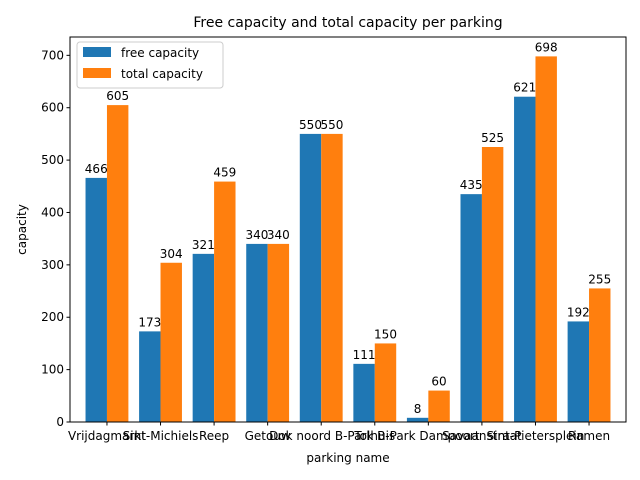  Describe the element at coordinates (471, 308) in the screenshot. I see `bar-free-capacity-savaanstraat` at that location.